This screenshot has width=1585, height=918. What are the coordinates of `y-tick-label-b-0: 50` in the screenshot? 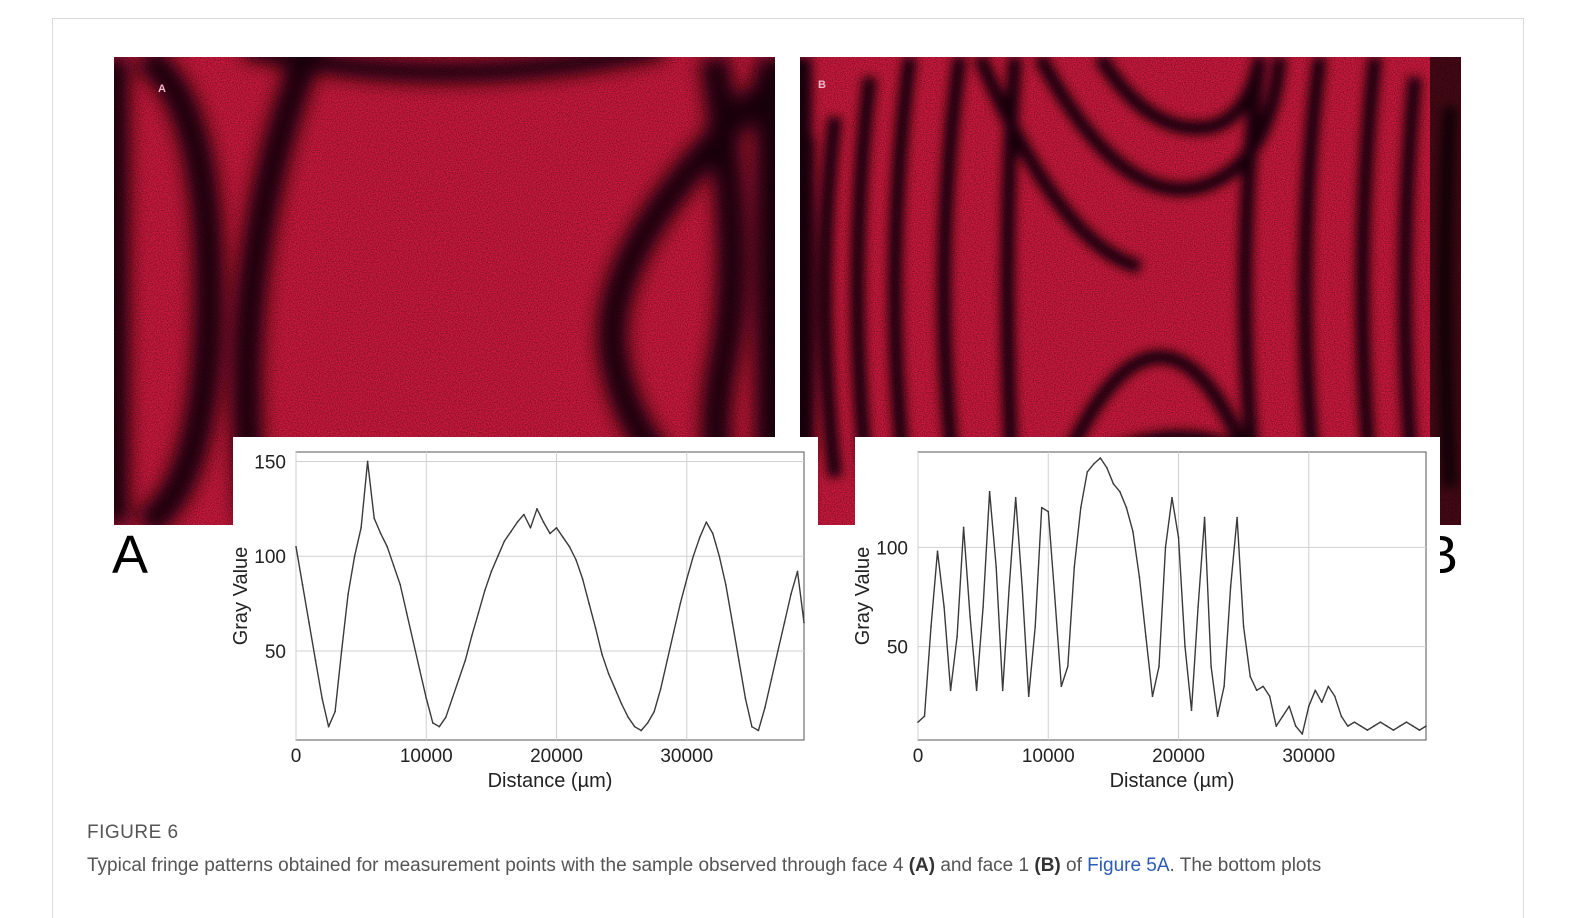 It's located at (897, 648).